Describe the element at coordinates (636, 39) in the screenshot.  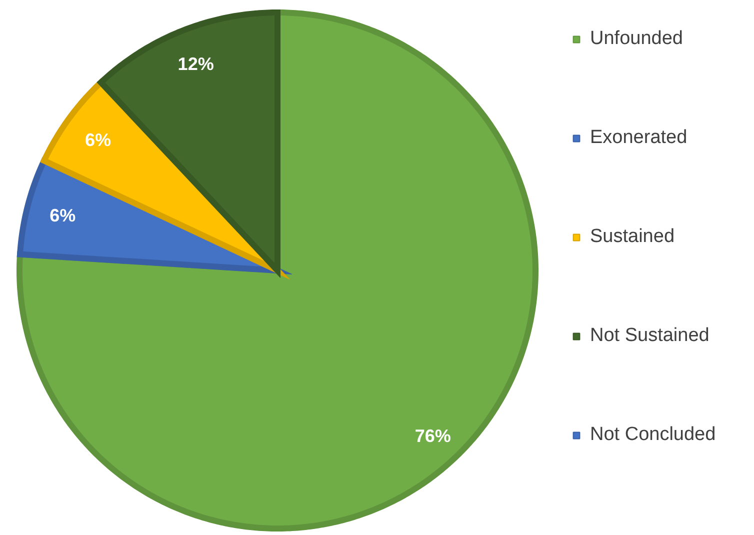
I see `legend-label: Unfounded` at that location.